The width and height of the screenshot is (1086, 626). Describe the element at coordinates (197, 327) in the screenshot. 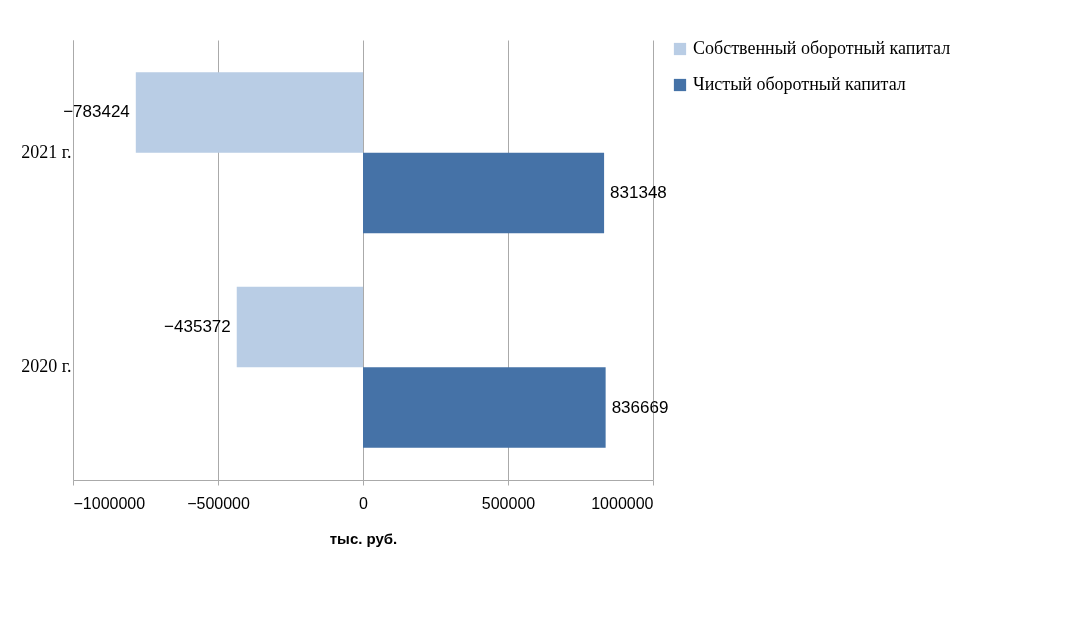

I see `data-label: −435372` at that location.